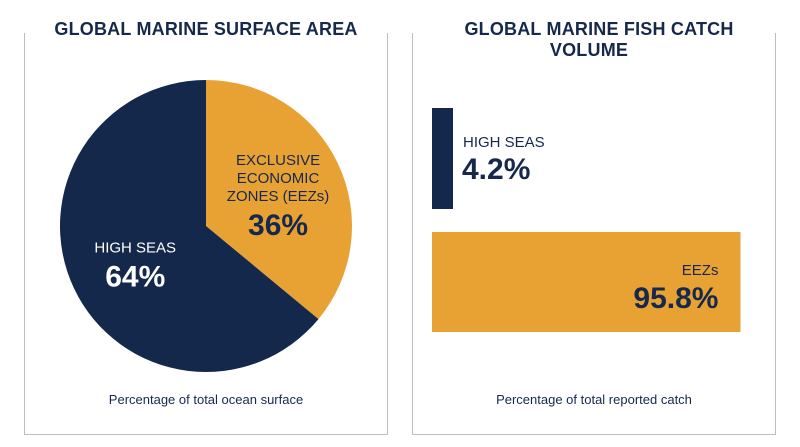  Describe the element at coordinates (586, 282) in the screenshot. I see `bar-eezs` at that location.